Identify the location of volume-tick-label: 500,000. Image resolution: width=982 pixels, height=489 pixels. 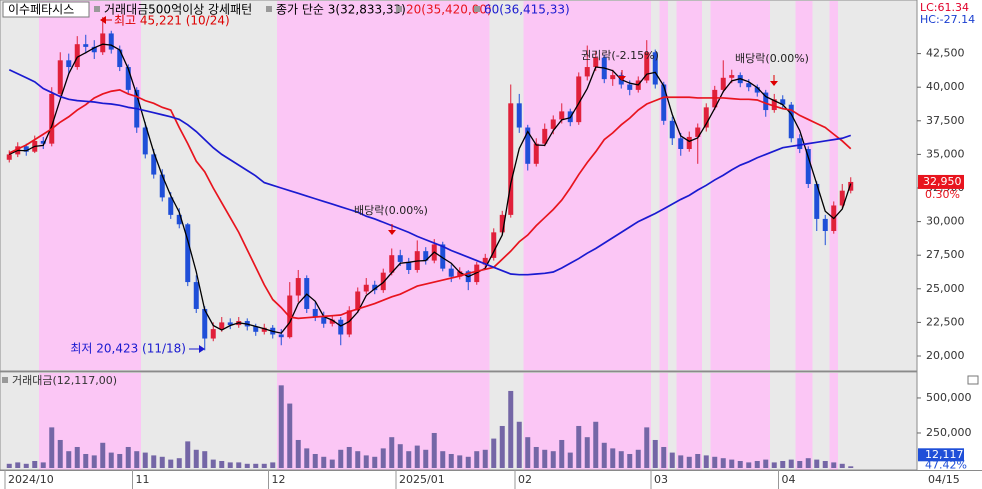
(949, 397).